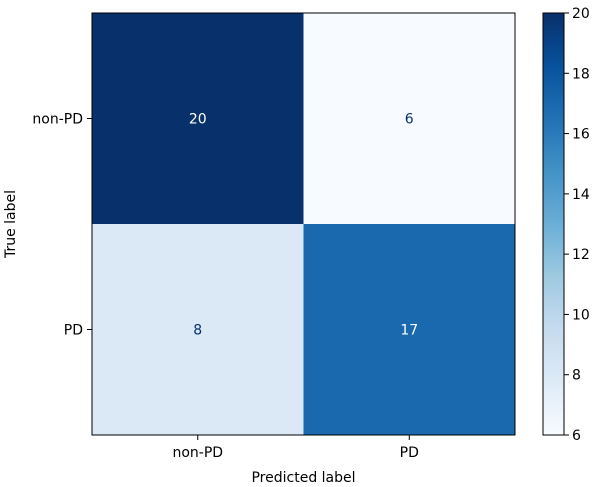 This screenshot has width=598, height=487. I want to click on cell-value-label: 20, so click(198, 120).